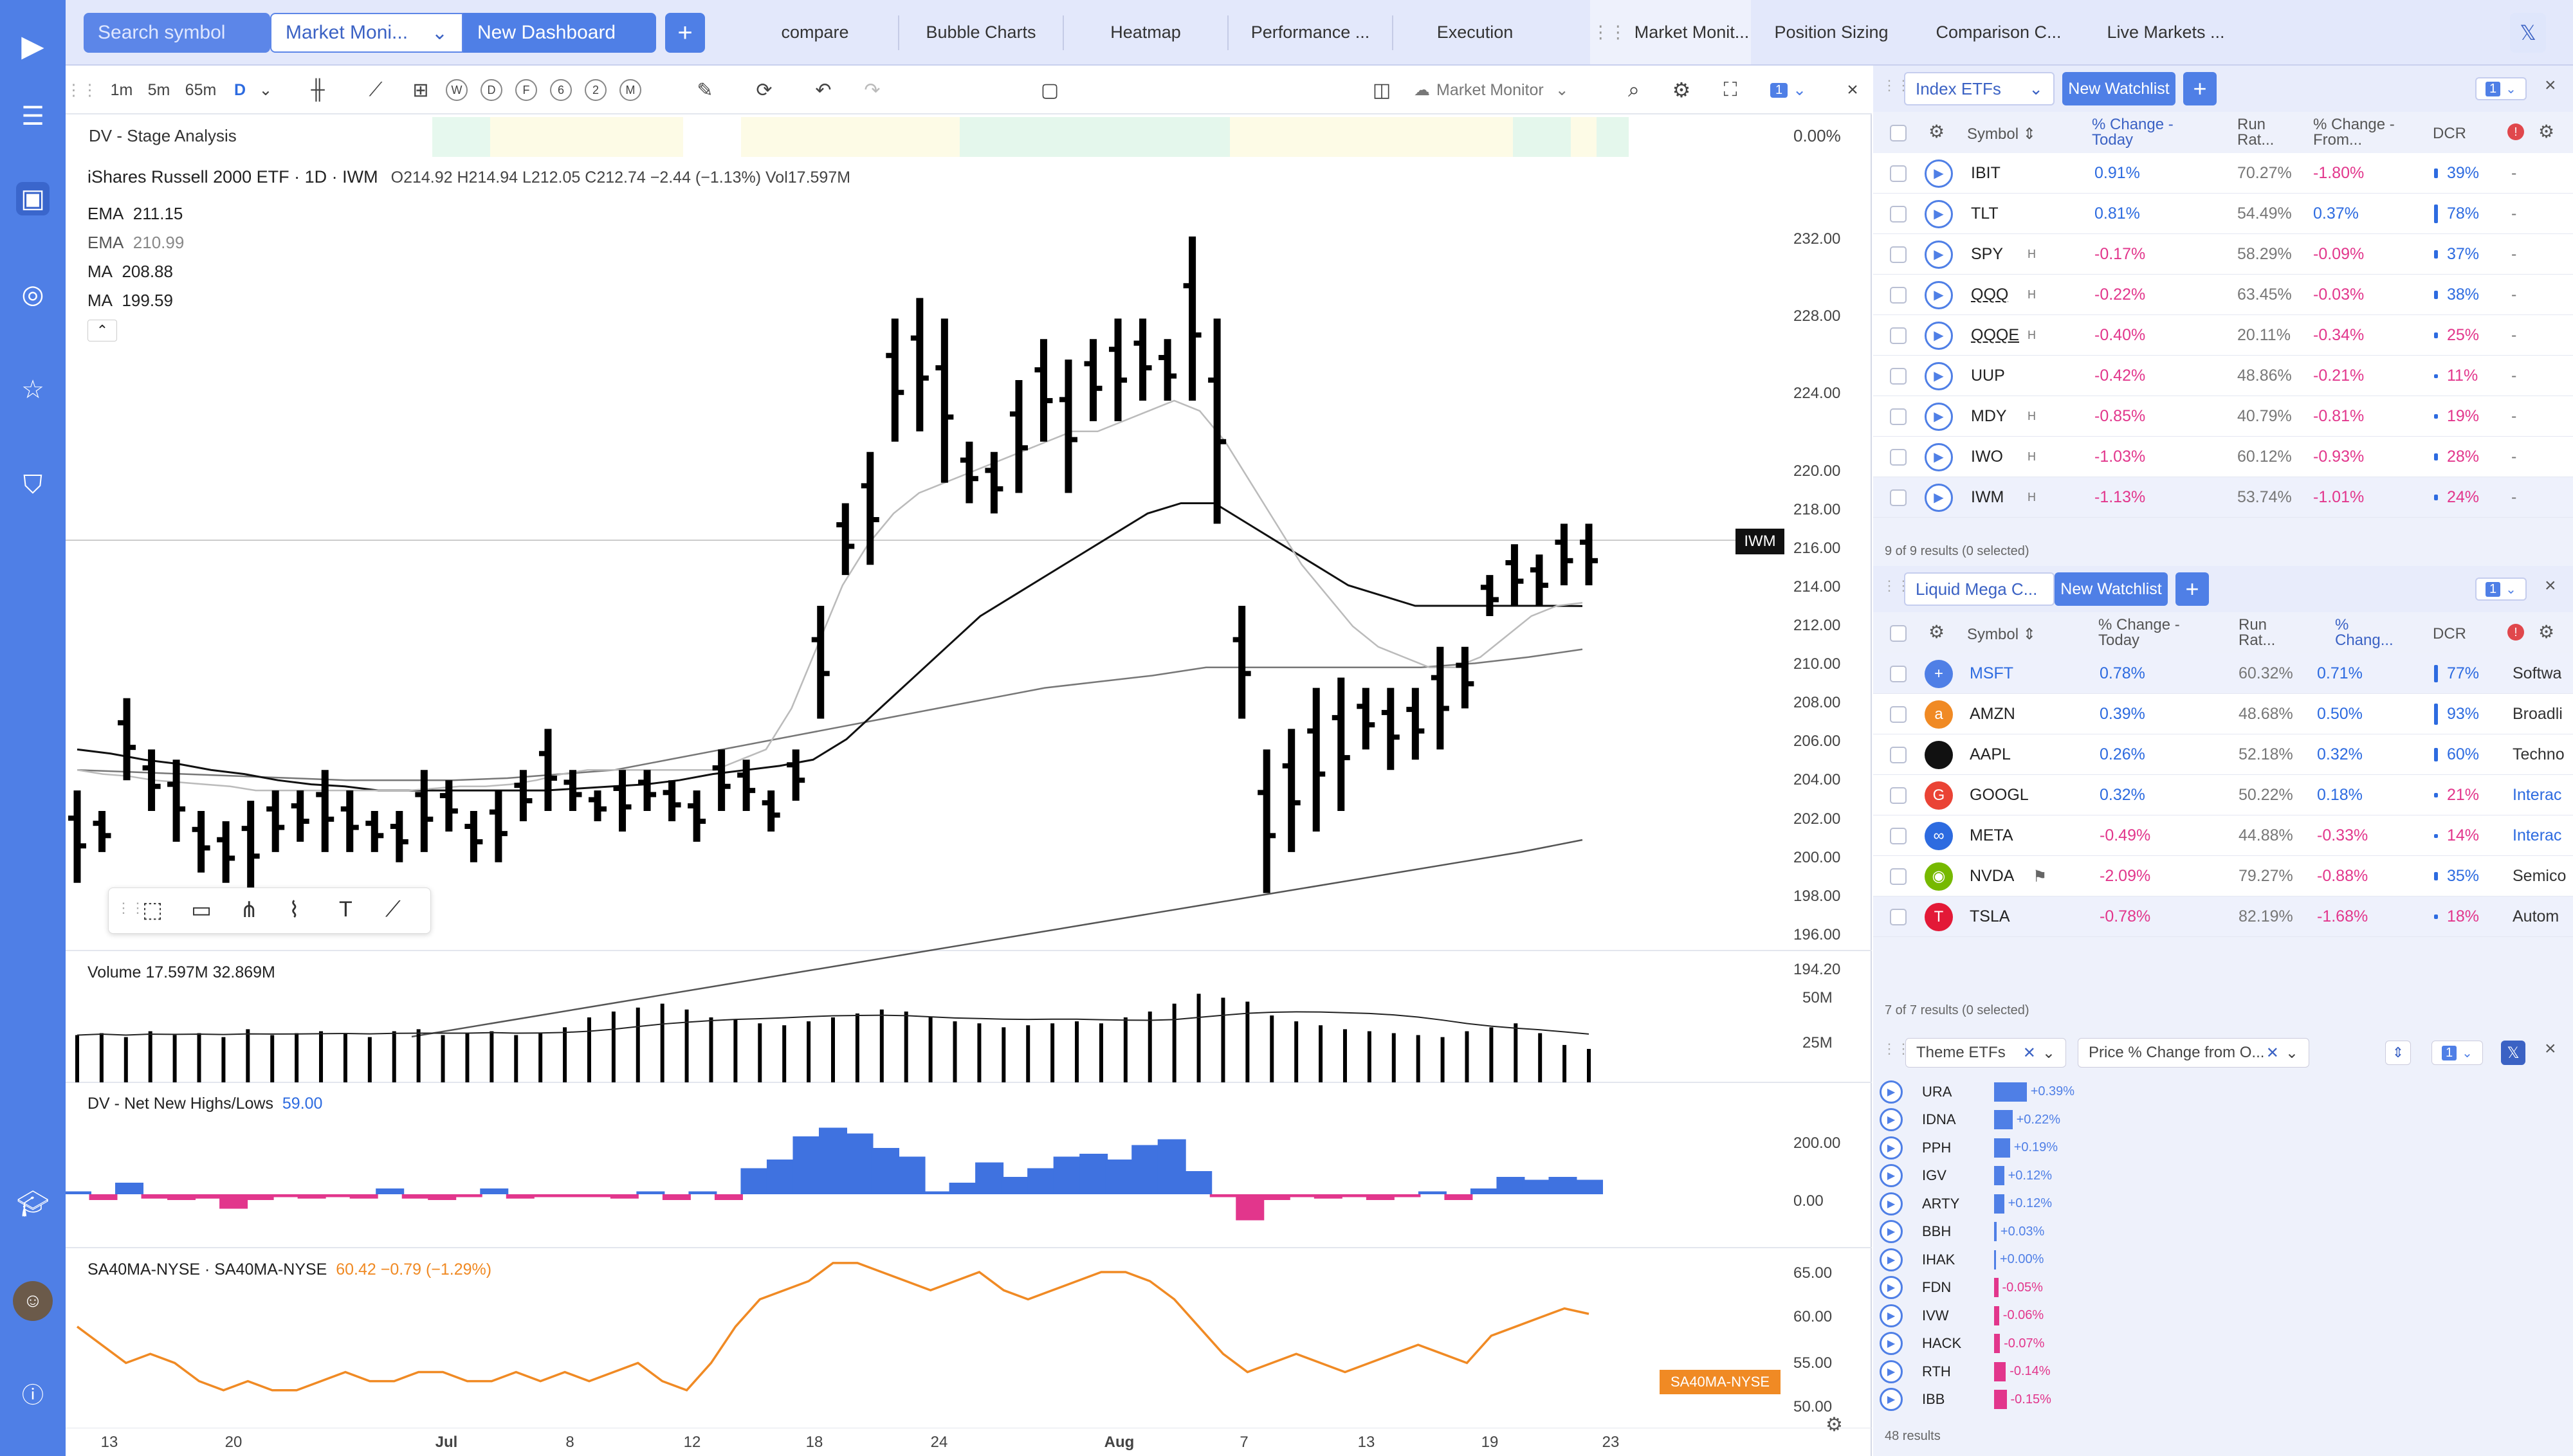 This screenshot has width=2573, height=1456. Describe the element at coordinates (2040, 876) in the screenshot. I see `flag-icon: ⚑` at that location.